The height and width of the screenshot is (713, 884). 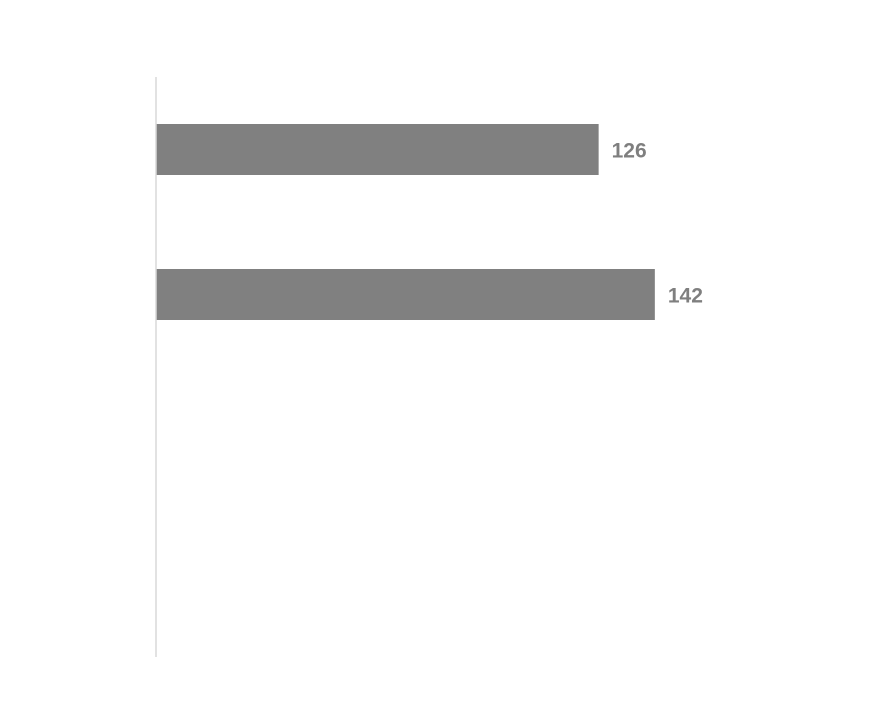 What do you see at coordinates (629, 151) in the screenshot?
I see `bar-value-label-0: 126` at bounding box center [629, 151].